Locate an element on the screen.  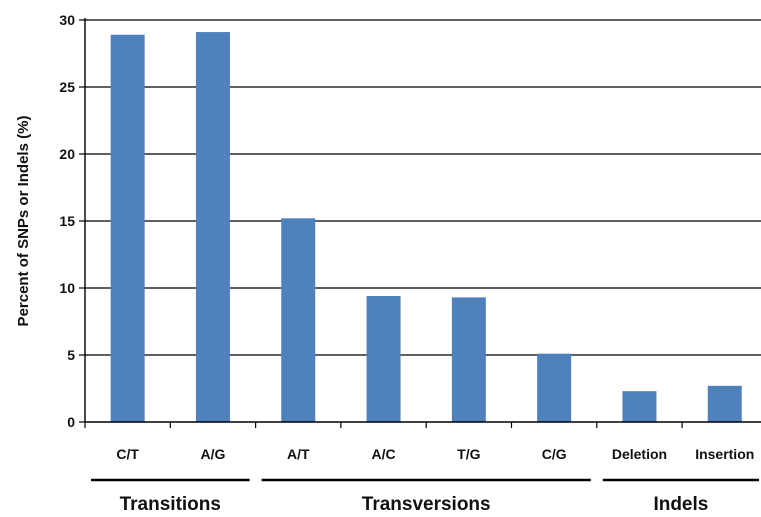
bar-a-g is located at coordinates (212, 227).